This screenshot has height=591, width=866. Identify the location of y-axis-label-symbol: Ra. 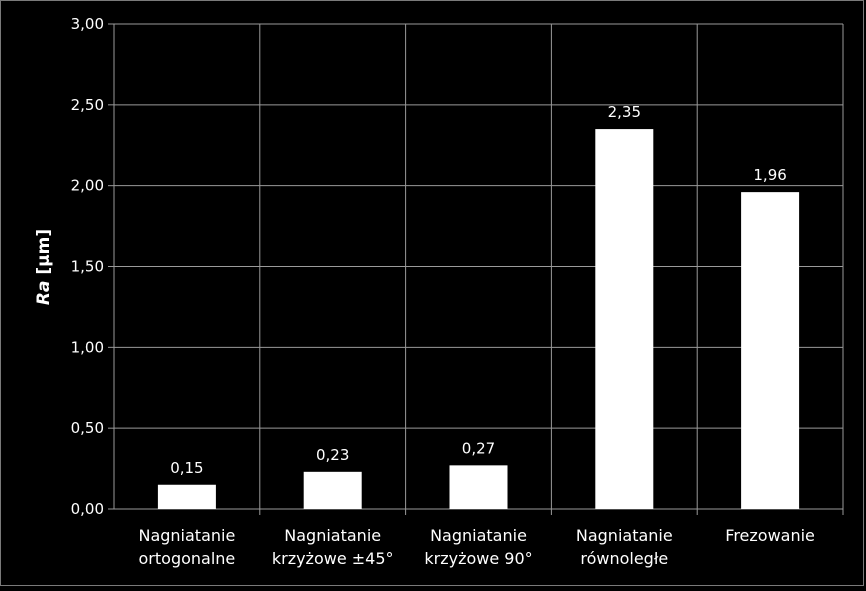
(44, 293).